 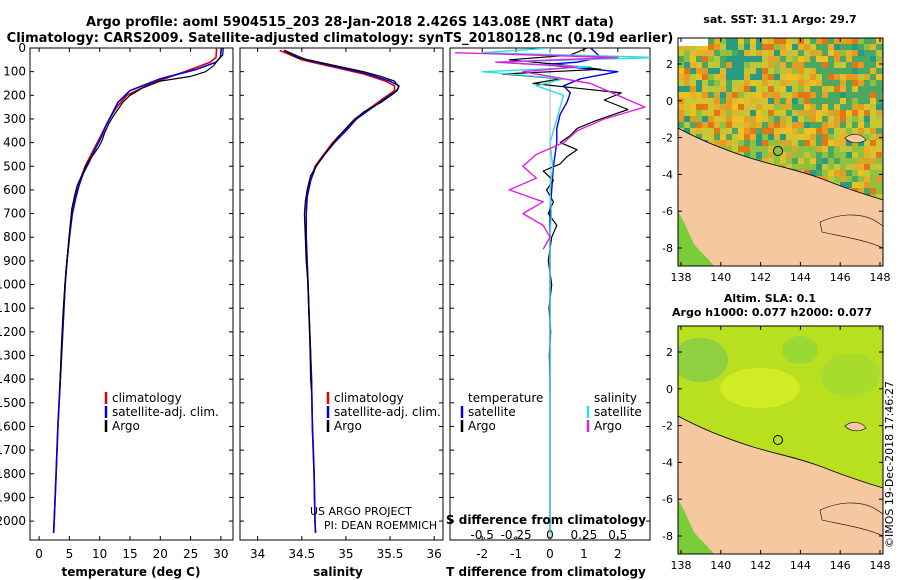 I want to click on depth-tick-label: 500, so click(x=14, y=166).